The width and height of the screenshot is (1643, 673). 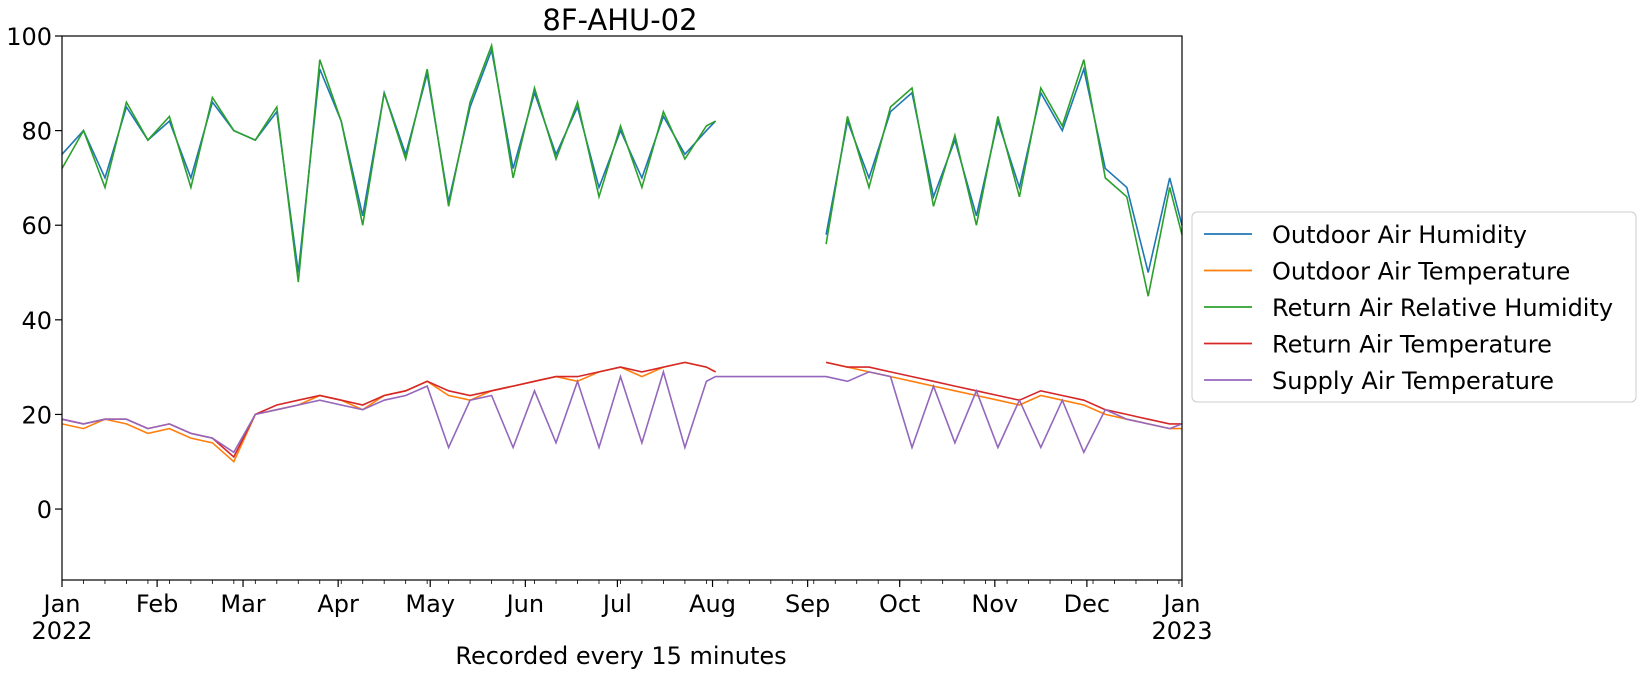 What do you see at coordinates (620, 656) in the screenshot?
I see `x-axis-label: Recorded every 15 minutes` at bounding box center [620, 656].